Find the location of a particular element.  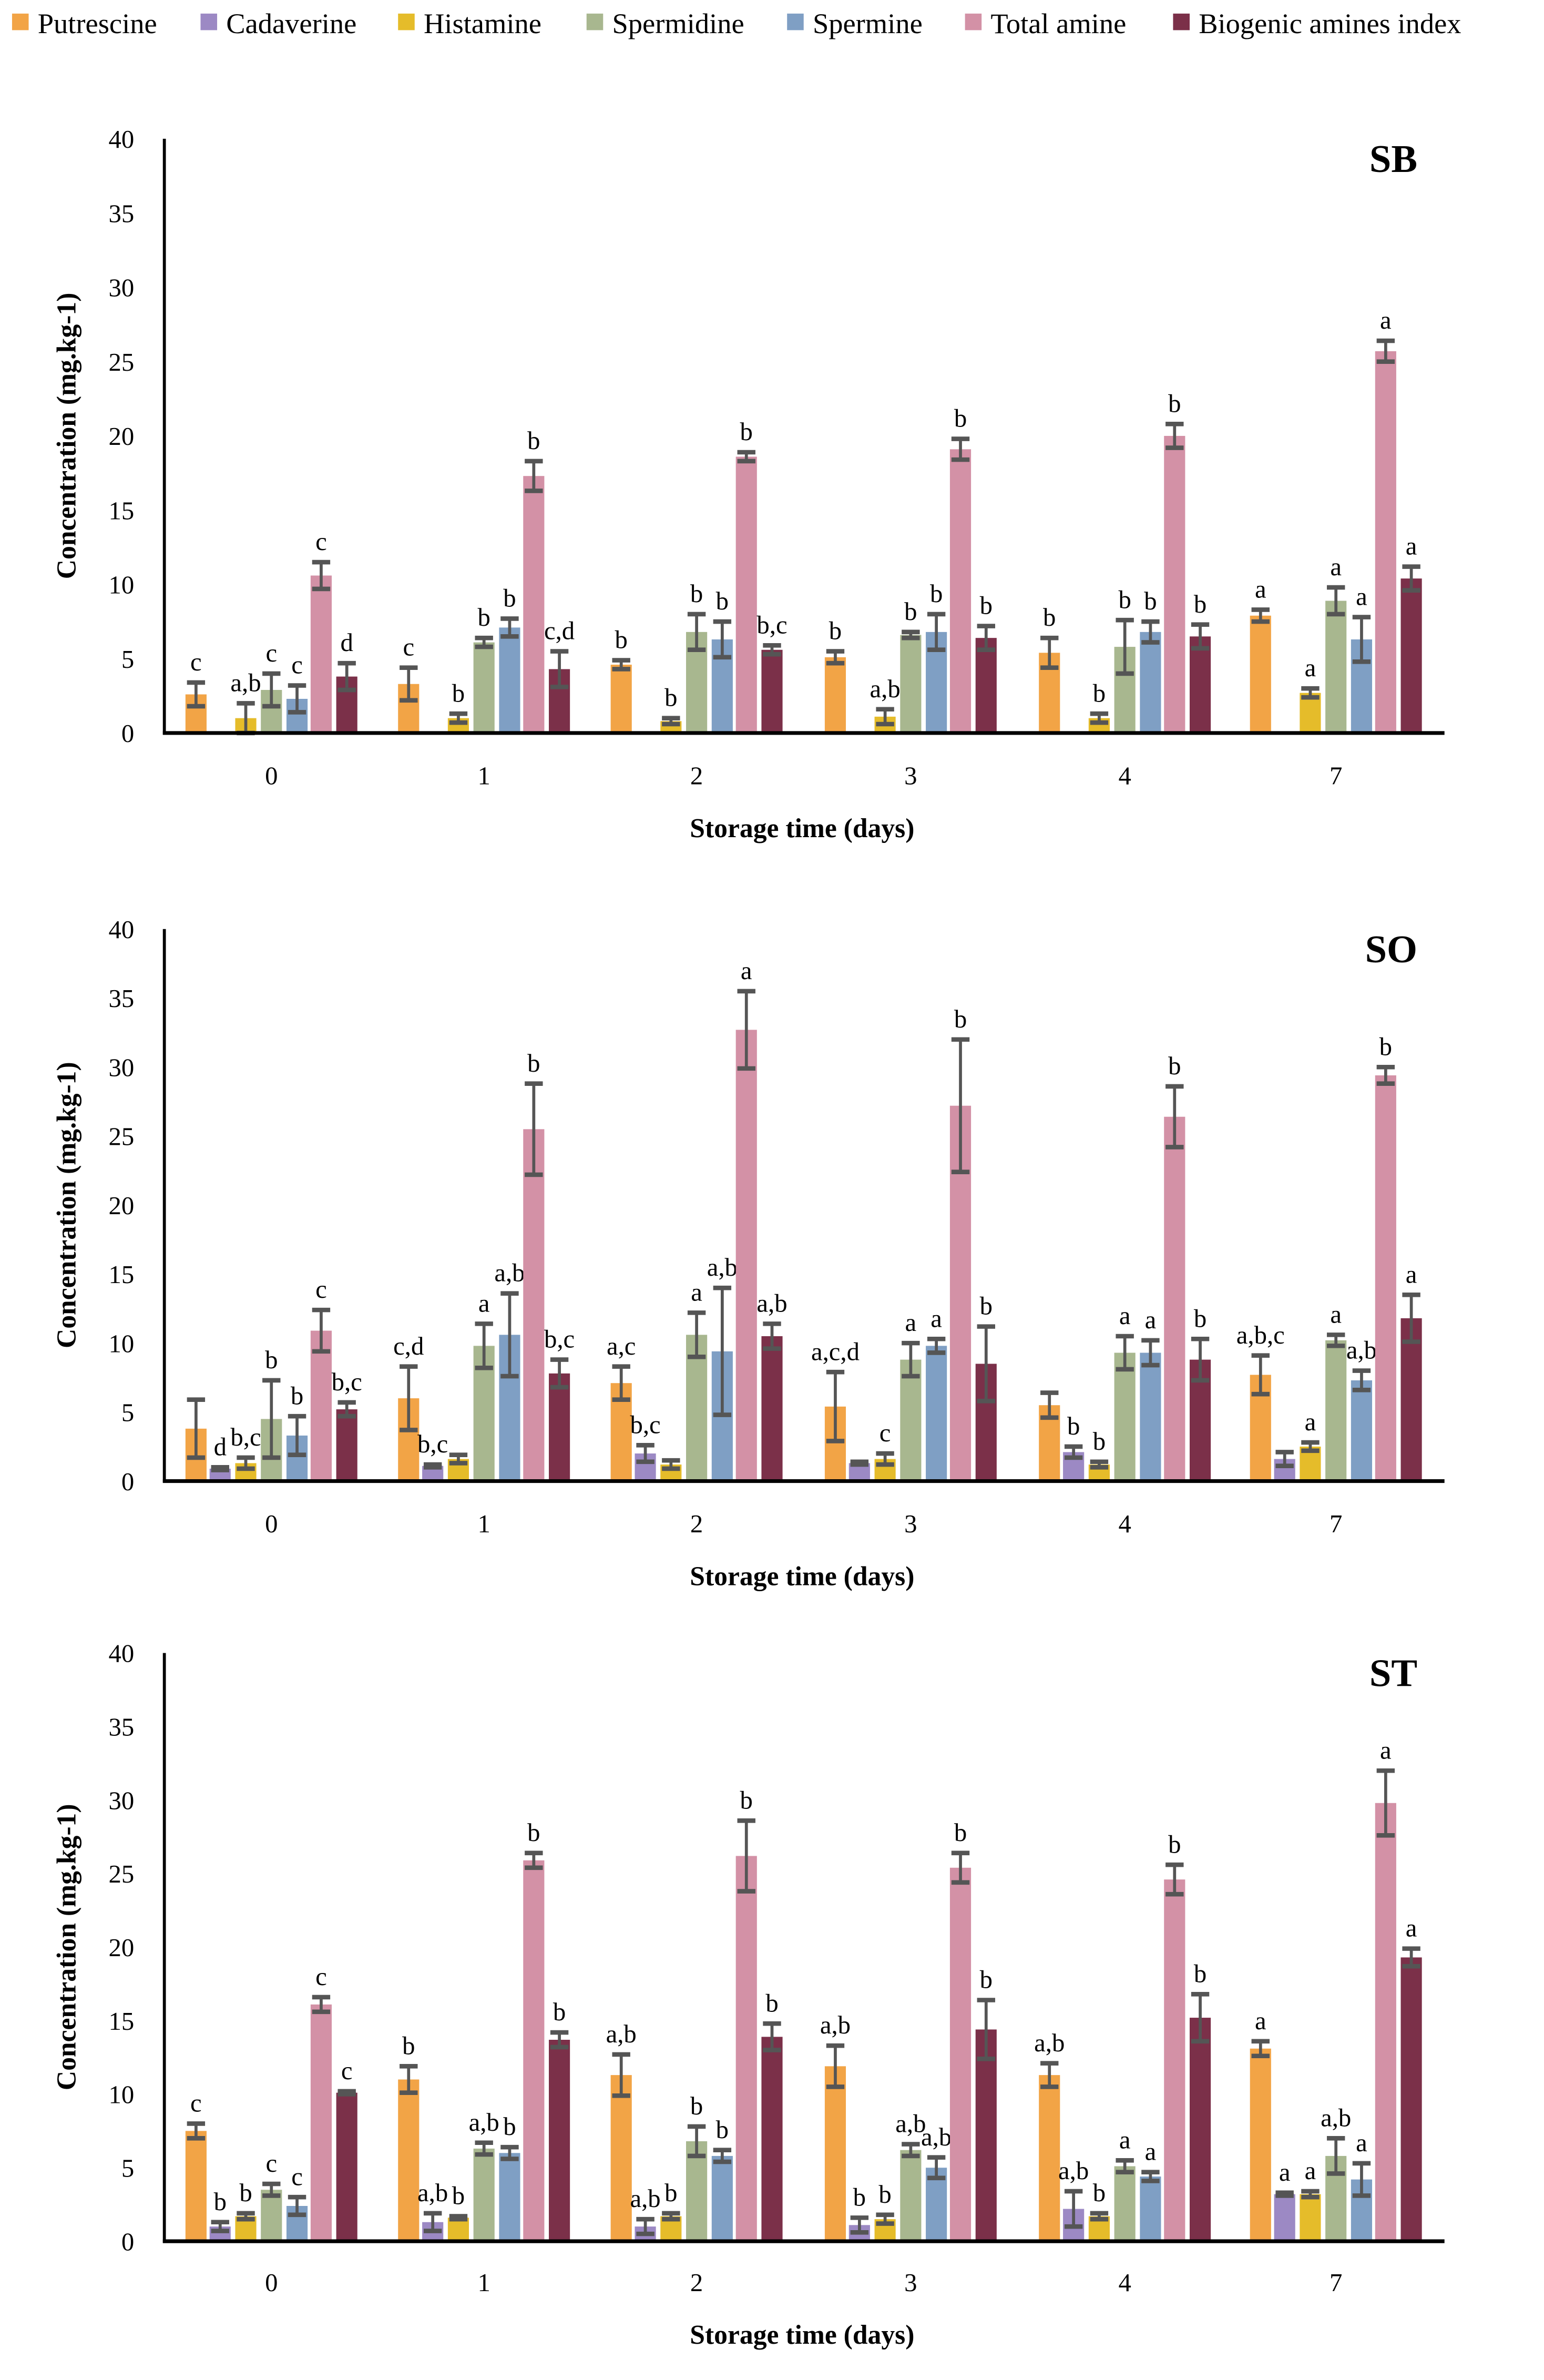

legend-item: Spermidine is located at coordinates (665, 23).